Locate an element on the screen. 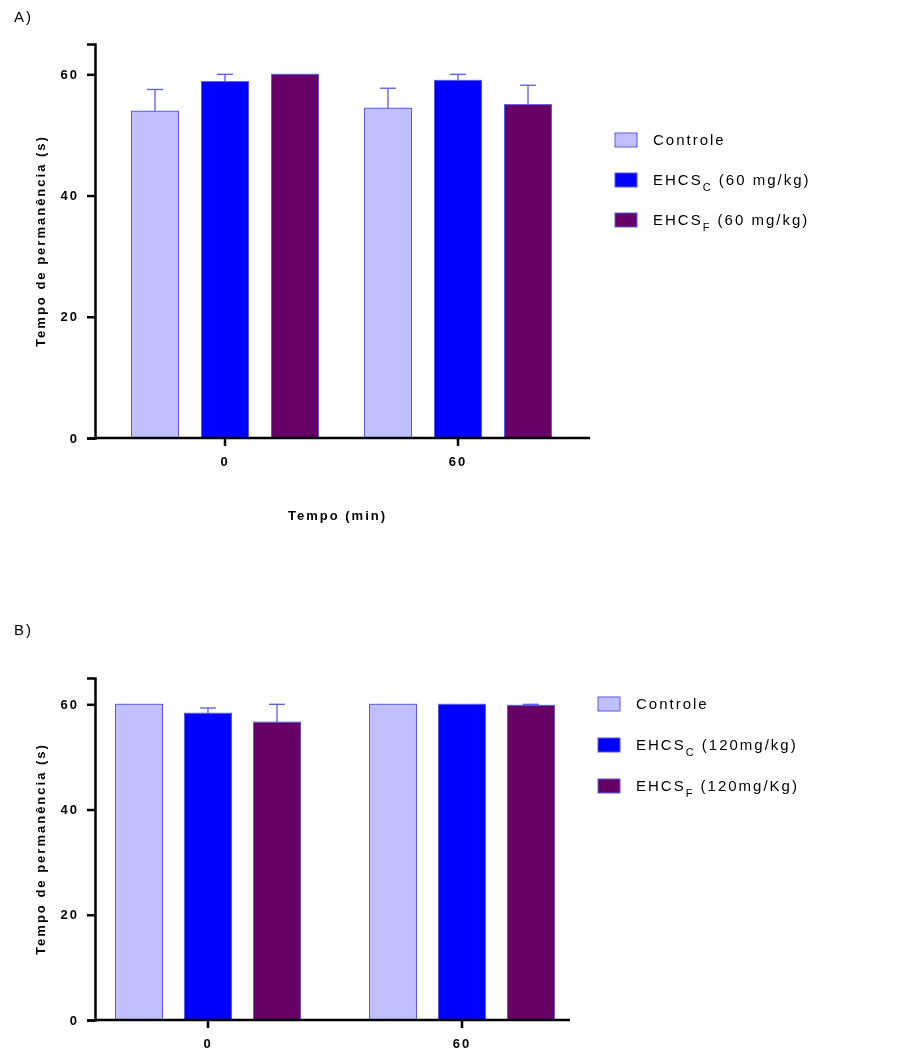 The width and height of the screenshot is (902, 1059). legend-label: EHCS$_{C}$ (120mg/kg) is located at coordinates (717, 747).